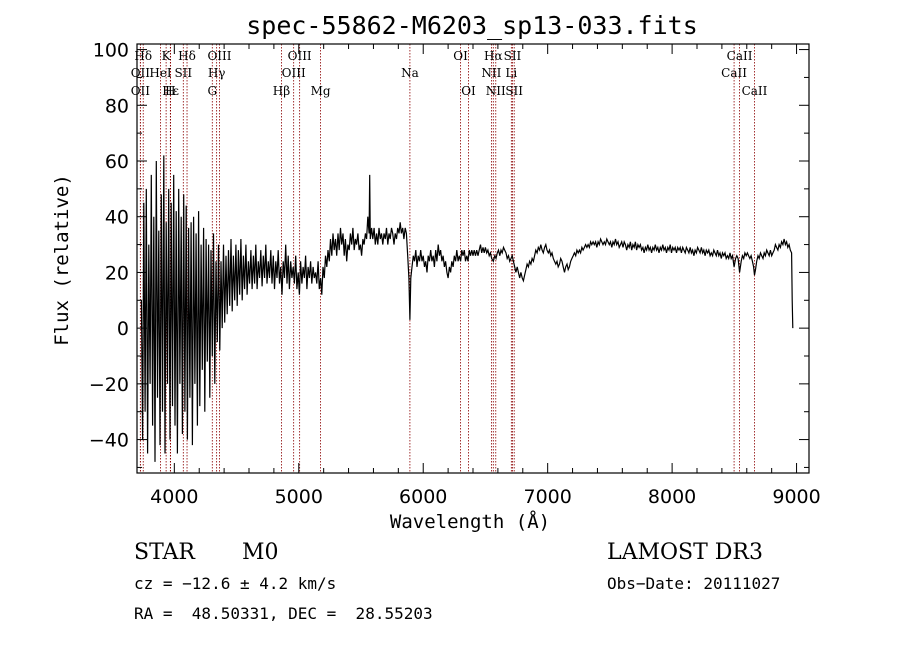 The width and height of the screenshot is (900, 649). Describe the element at coordinates (117, 273) in the screenshot. I see `y-tick-label-3: 20` at that location.